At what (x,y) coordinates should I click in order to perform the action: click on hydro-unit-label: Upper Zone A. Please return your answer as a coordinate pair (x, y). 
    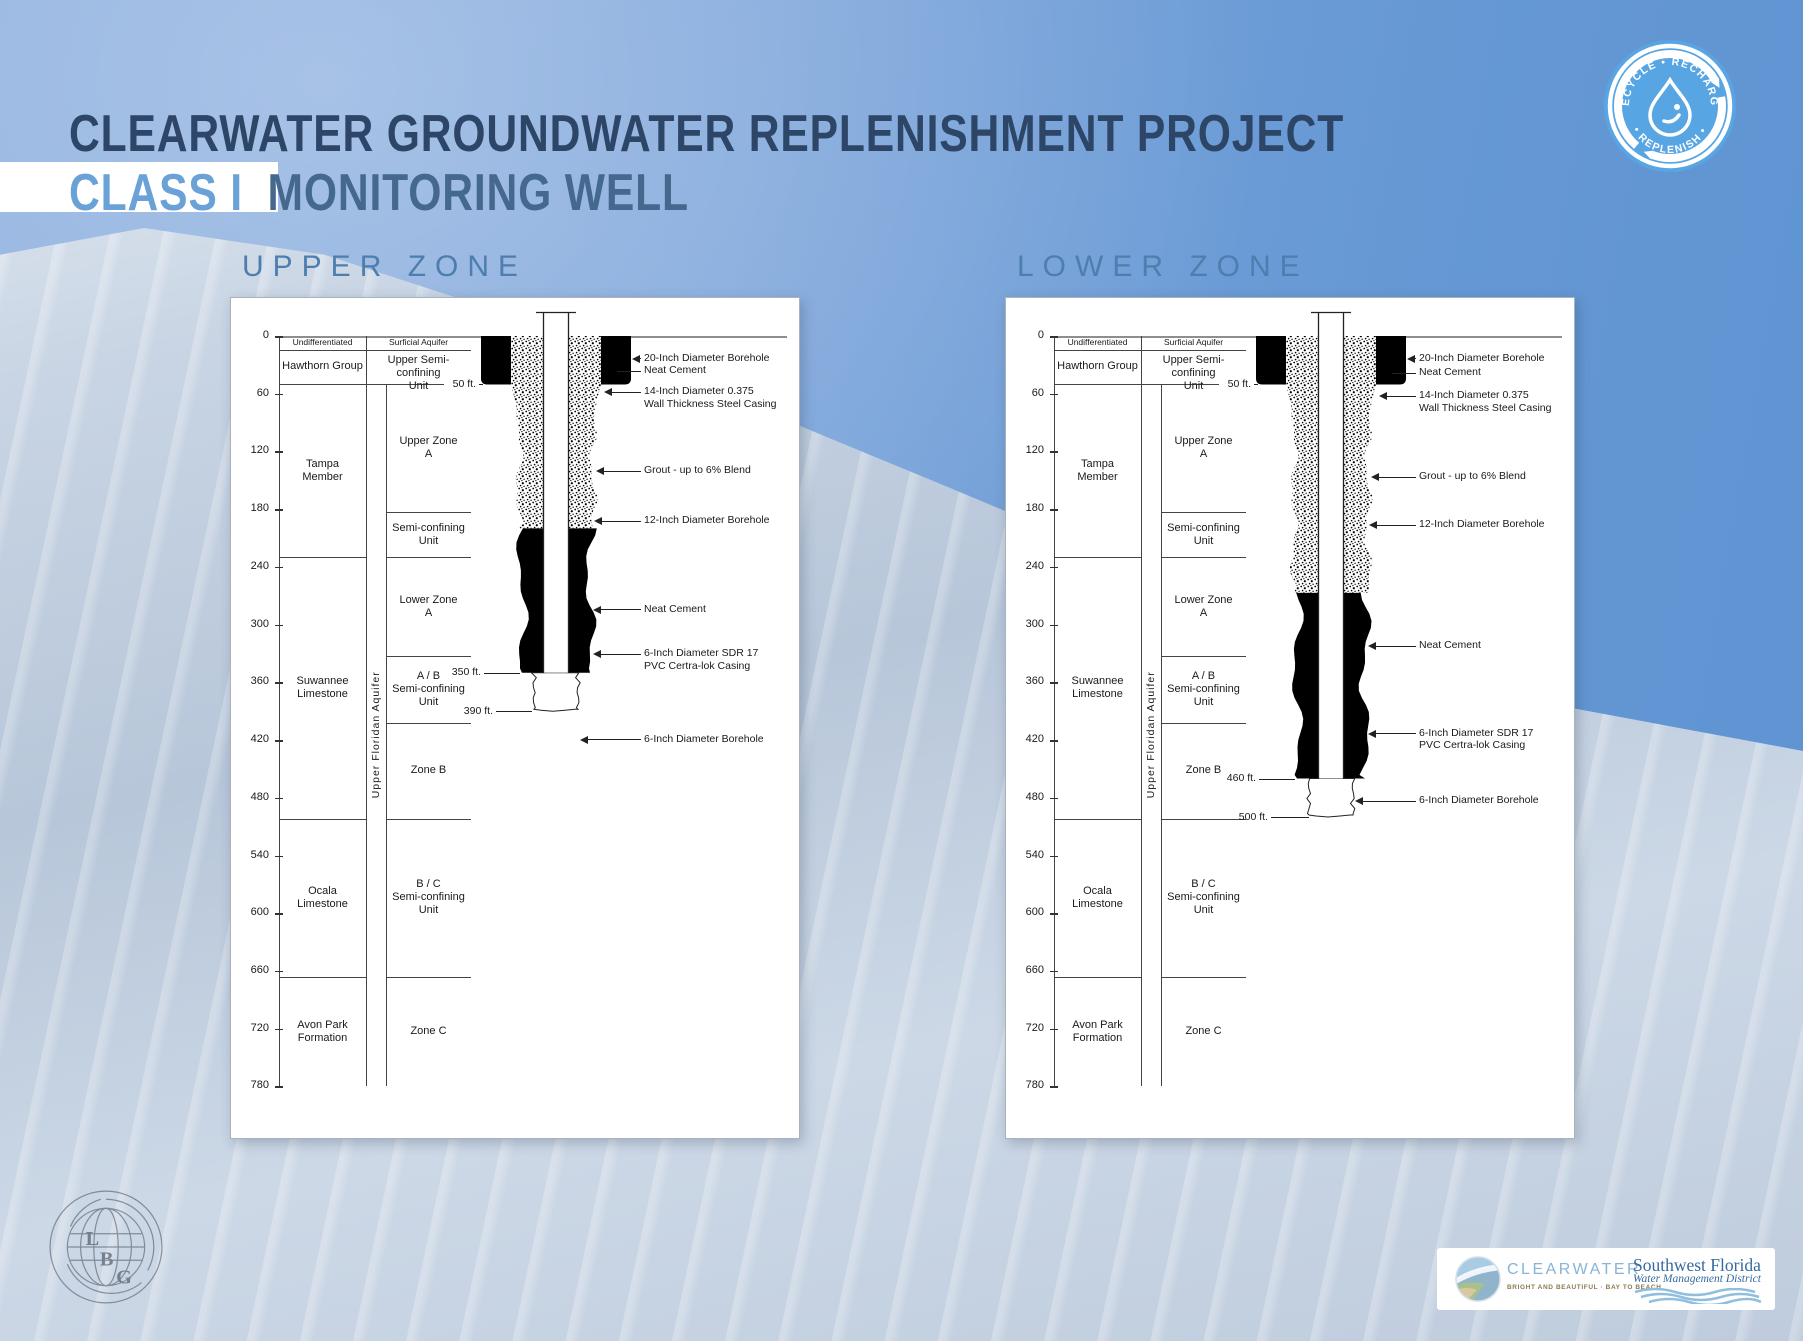
    Looking at the image, I should click on (1203, 448).